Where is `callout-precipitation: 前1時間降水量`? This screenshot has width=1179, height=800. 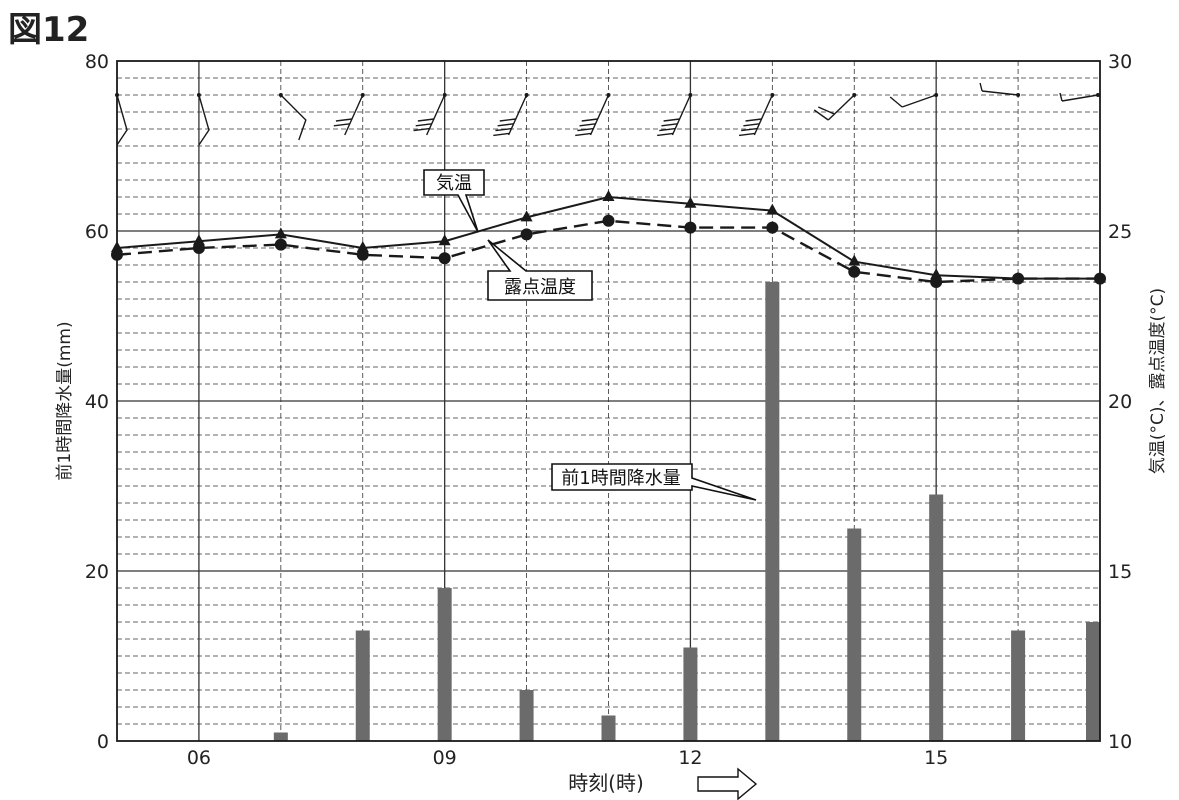 callout-precipitation: 前1時間降水量 is located at coordinates (654, 482).